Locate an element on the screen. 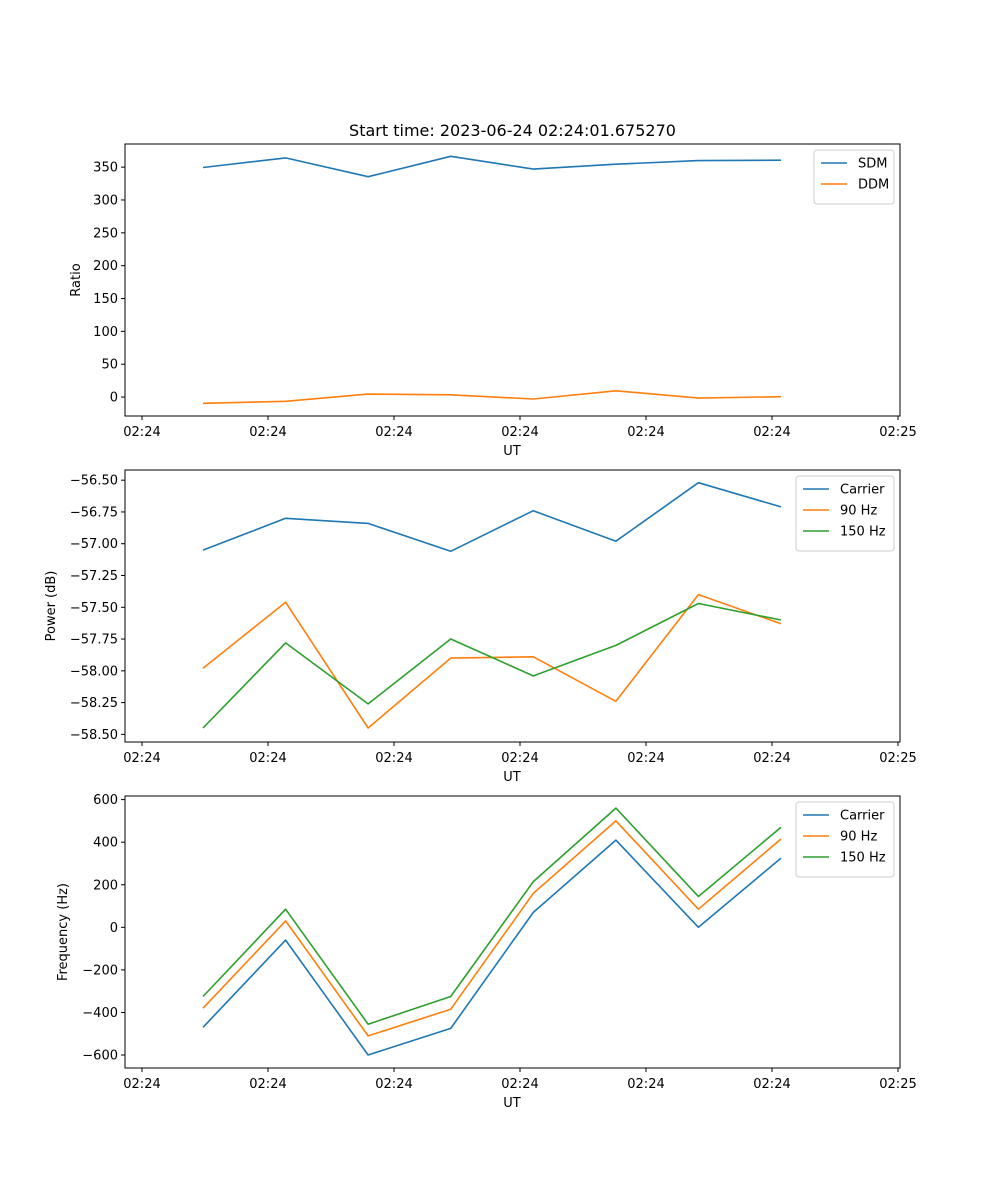  y-tick-label: −56.75 is located at coordinates (94, 512).